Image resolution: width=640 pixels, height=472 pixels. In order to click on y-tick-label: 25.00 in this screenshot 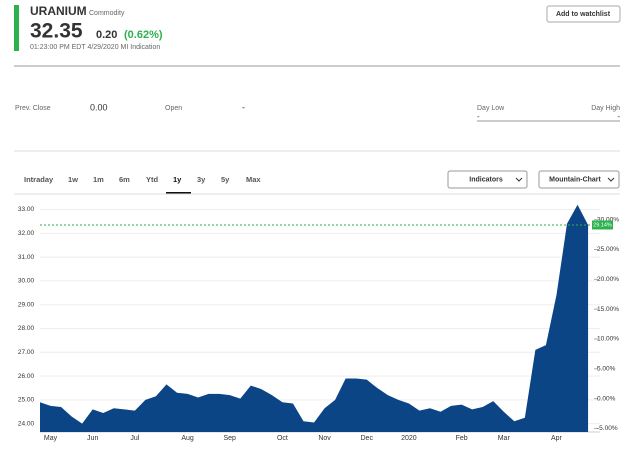, I will do `click(26, 400)`.